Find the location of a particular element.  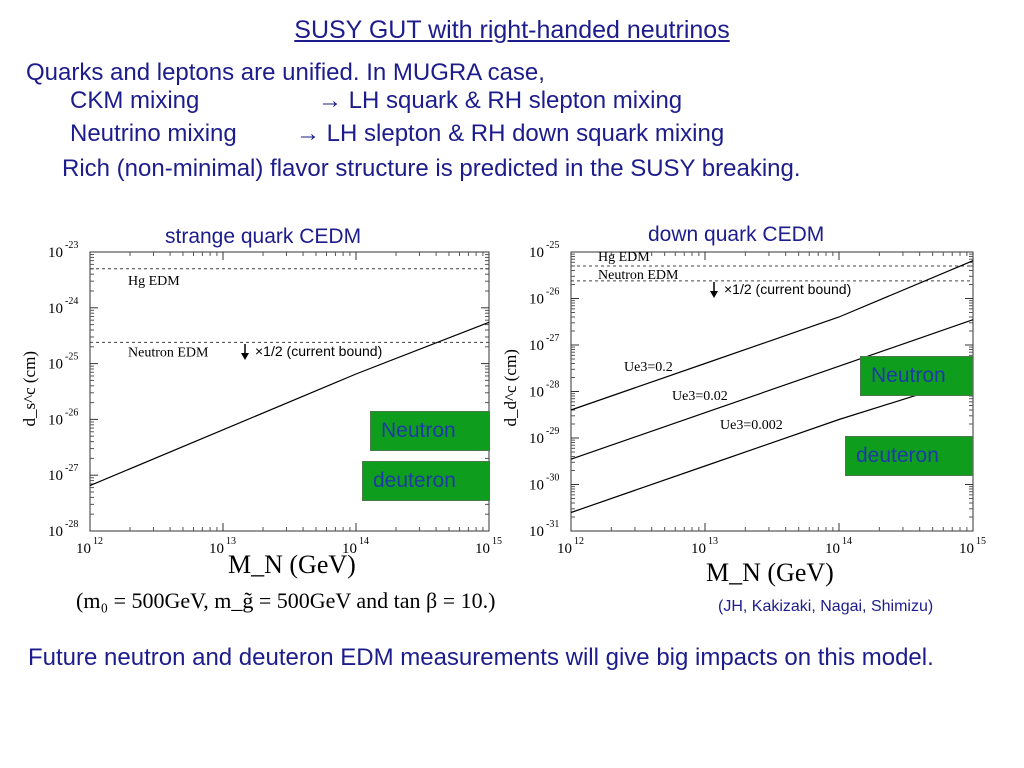

series-label-2: Ue3=0.002 is located at coordinates (751, 425).